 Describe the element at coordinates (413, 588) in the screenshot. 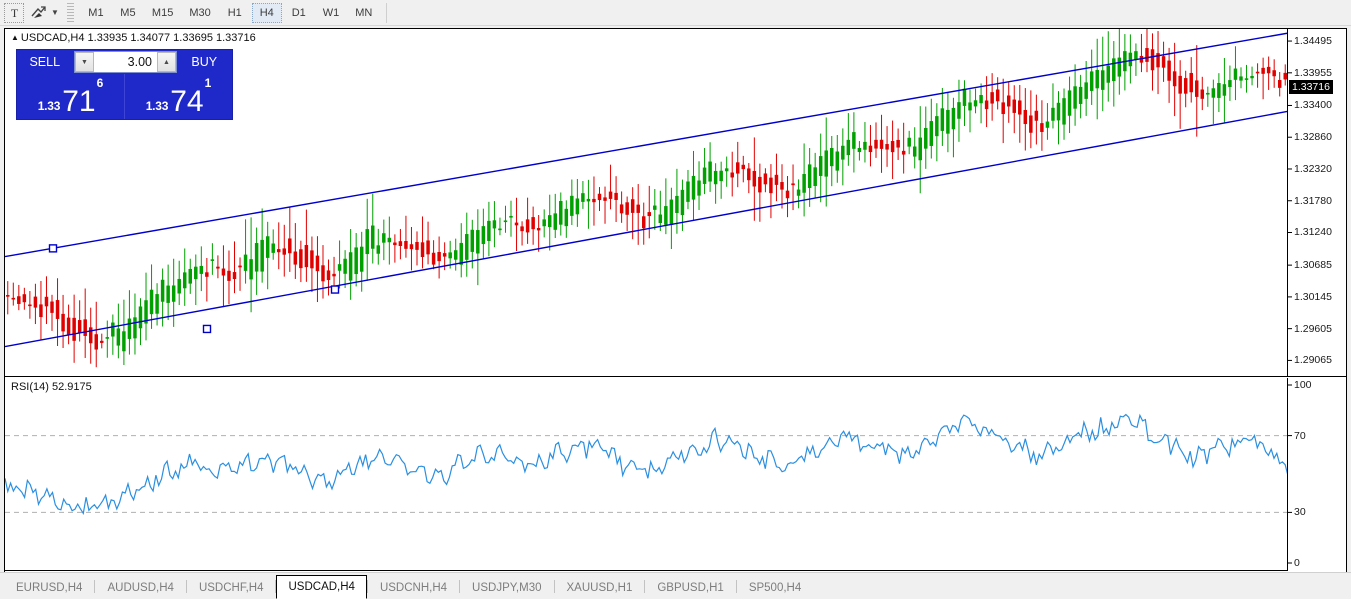

I see `symbol-tab-usdcnh-h4: USDCNH,H4` at that location.